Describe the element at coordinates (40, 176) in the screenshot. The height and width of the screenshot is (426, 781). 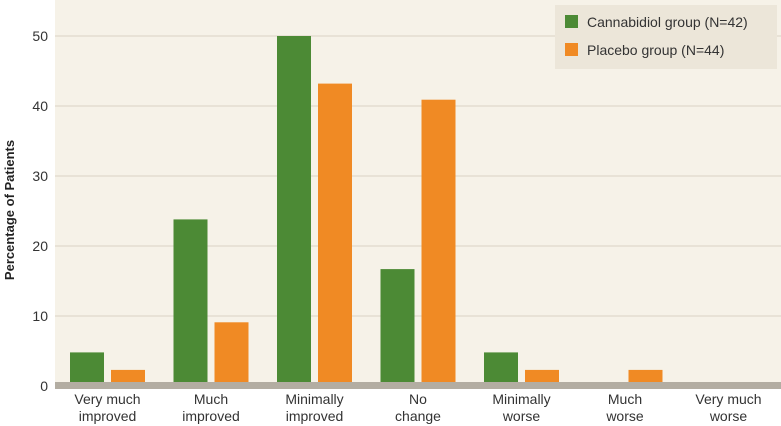
I see `y-tick-label-30: 30` at that location.